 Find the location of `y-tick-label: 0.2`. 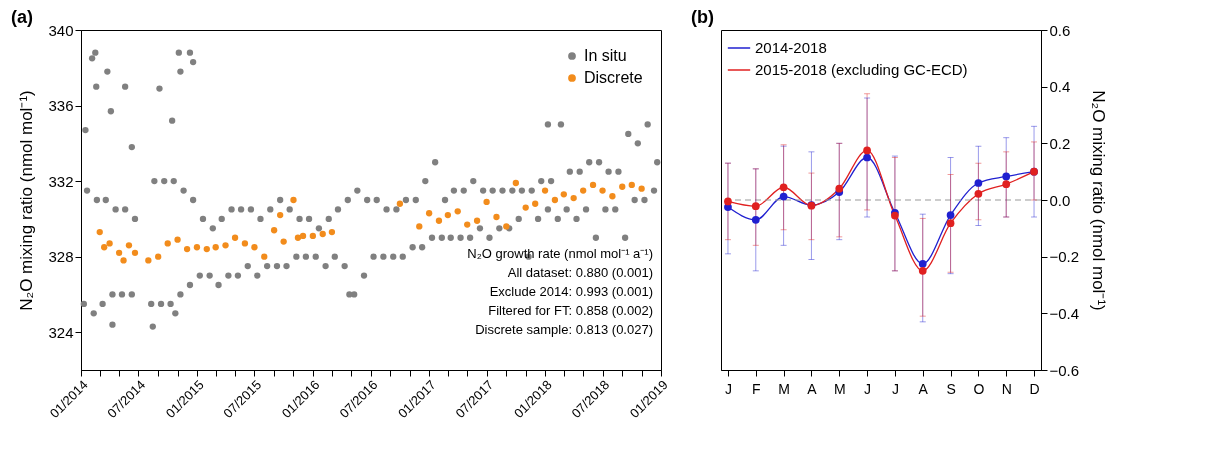

y-tick-label: 0.2 is located at coordinates (1060, 143).